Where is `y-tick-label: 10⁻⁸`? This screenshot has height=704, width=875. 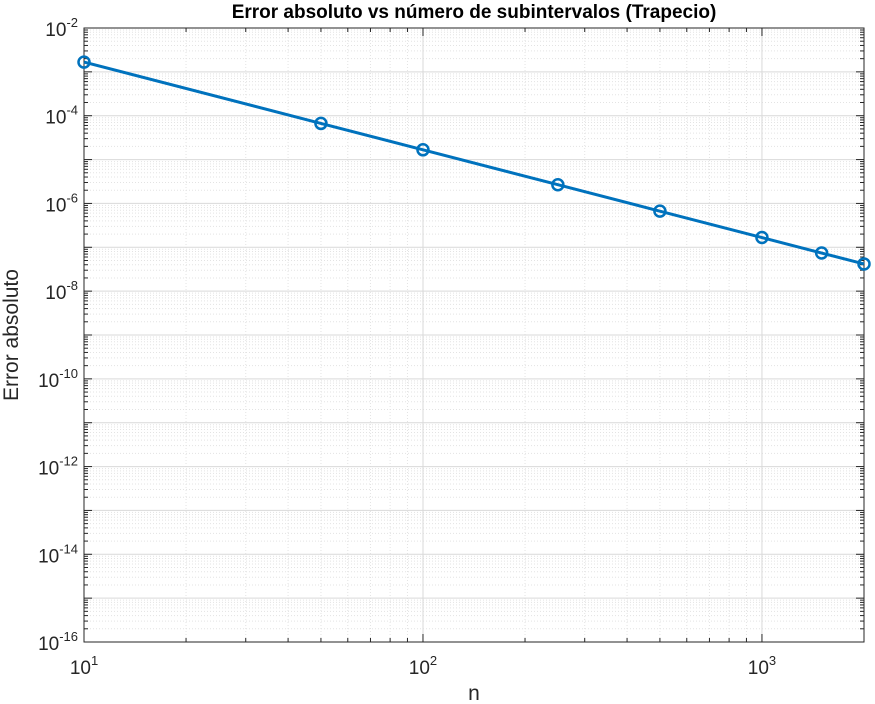
y-tick-label: 10⁻⁸ is located at coordinates (61, 291).